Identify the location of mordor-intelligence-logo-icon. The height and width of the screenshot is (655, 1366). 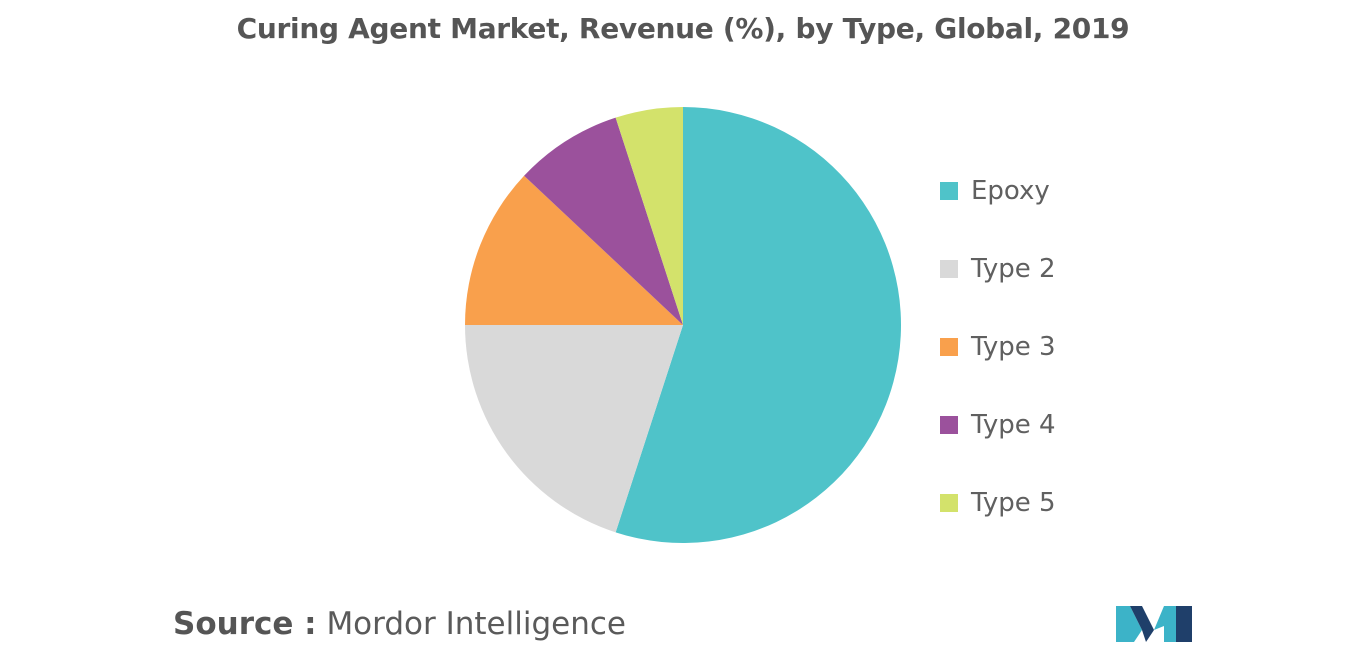
(1154, 624).